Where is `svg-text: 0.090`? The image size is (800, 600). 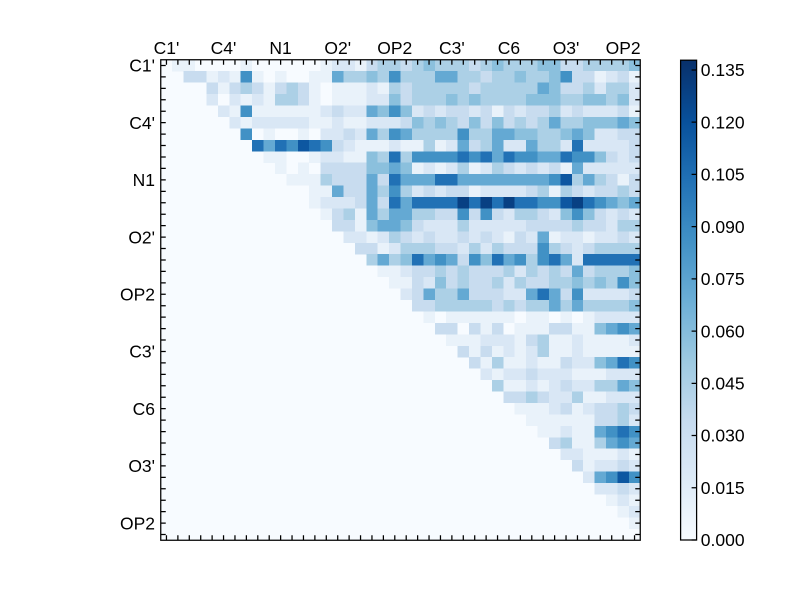 svg-text: 0.090 is located at coordinates (723, 227).